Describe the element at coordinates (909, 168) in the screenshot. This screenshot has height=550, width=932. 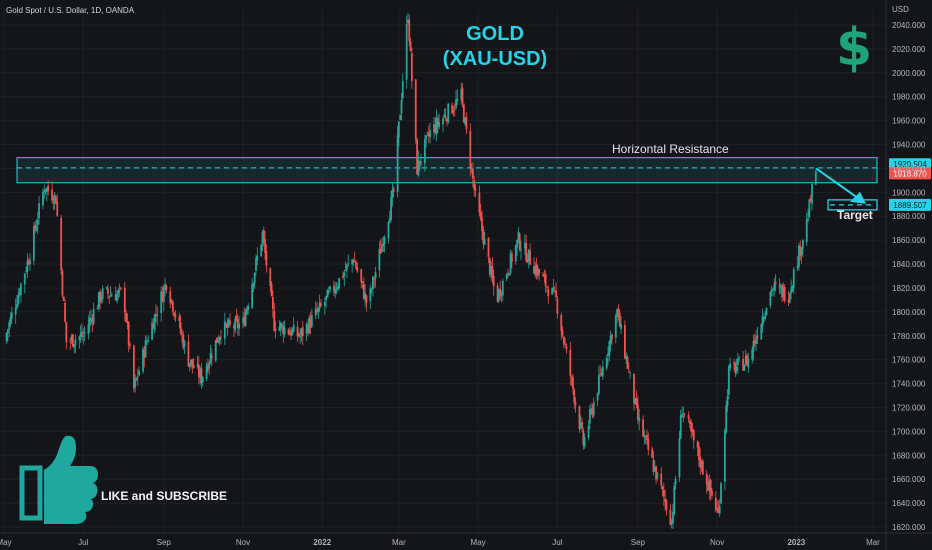
I see `y-tick-label: 1920.000` at that location.